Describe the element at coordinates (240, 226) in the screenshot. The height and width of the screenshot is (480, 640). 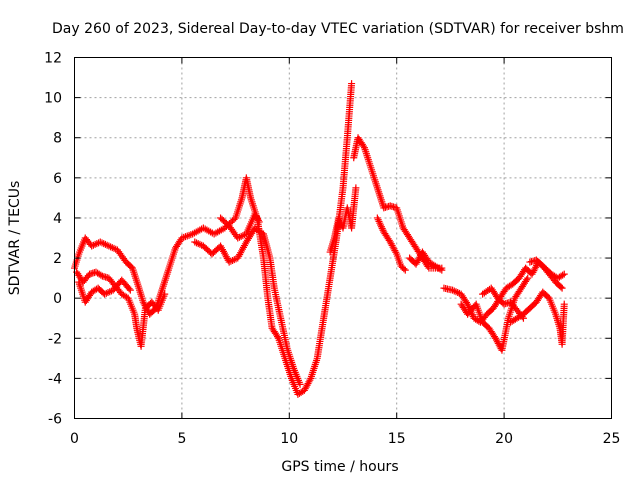
I see `series-track-f` at that location.